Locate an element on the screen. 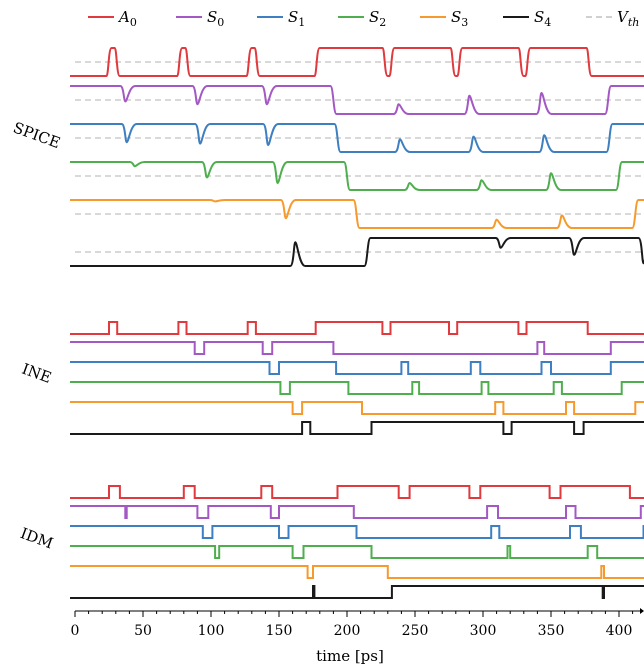 This screenshot has width=644, height=669. legend-label-s4: S4 is located at coordinates (542, 18).